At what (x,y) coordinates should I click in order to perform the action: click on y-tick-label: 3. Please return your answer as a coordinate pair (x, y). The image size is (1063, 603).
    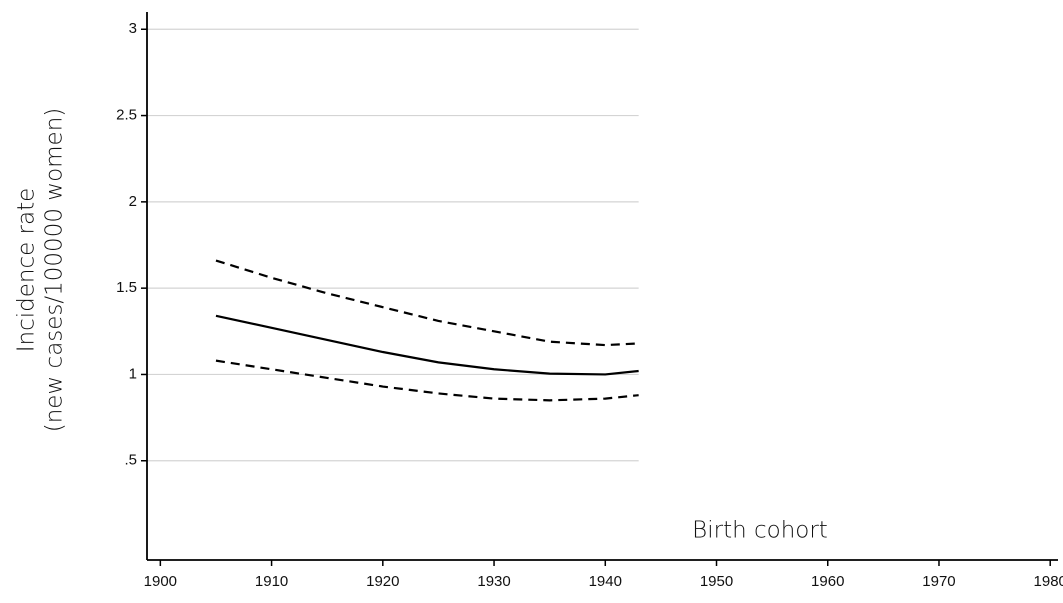
    Looking at the image, I should click on (133, 28).